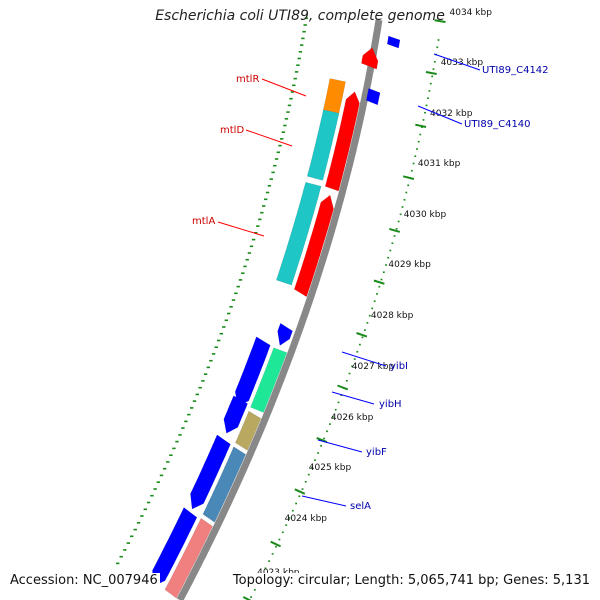 The height and width of the screenshot is (600, 600). Describe the element at coordinates (515, 70) in the screenshot. I see `label-c4142: UTI89_C4142` at that location.